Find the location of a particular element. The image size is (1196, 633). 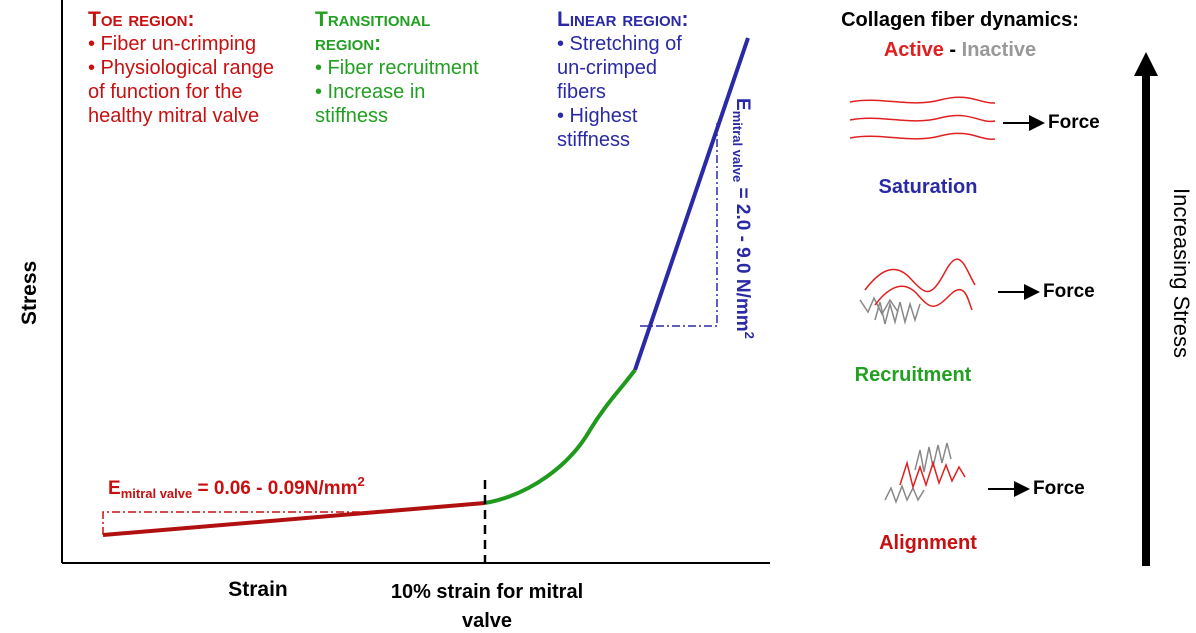

linear-curve is located at coordinates (691, 204).